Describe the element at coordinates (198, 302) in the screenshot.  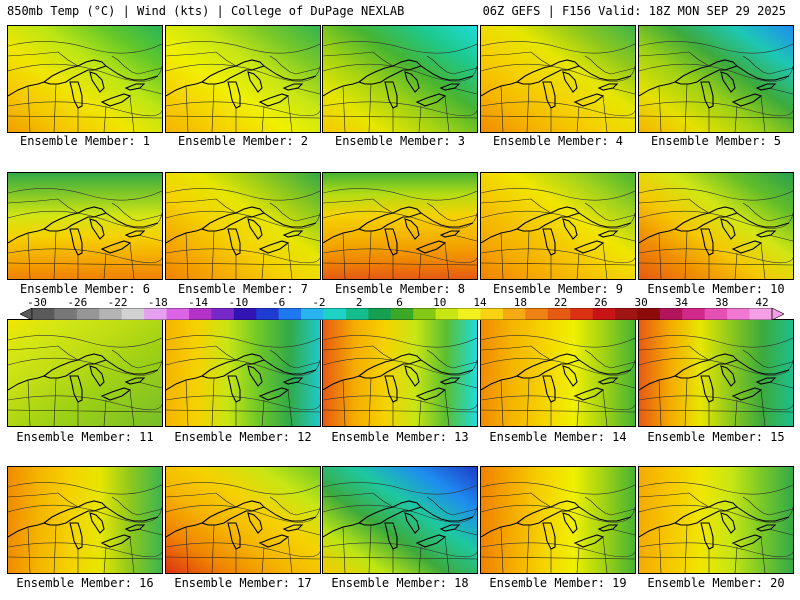
I see `colorbar-tick-label: -14` at that location.